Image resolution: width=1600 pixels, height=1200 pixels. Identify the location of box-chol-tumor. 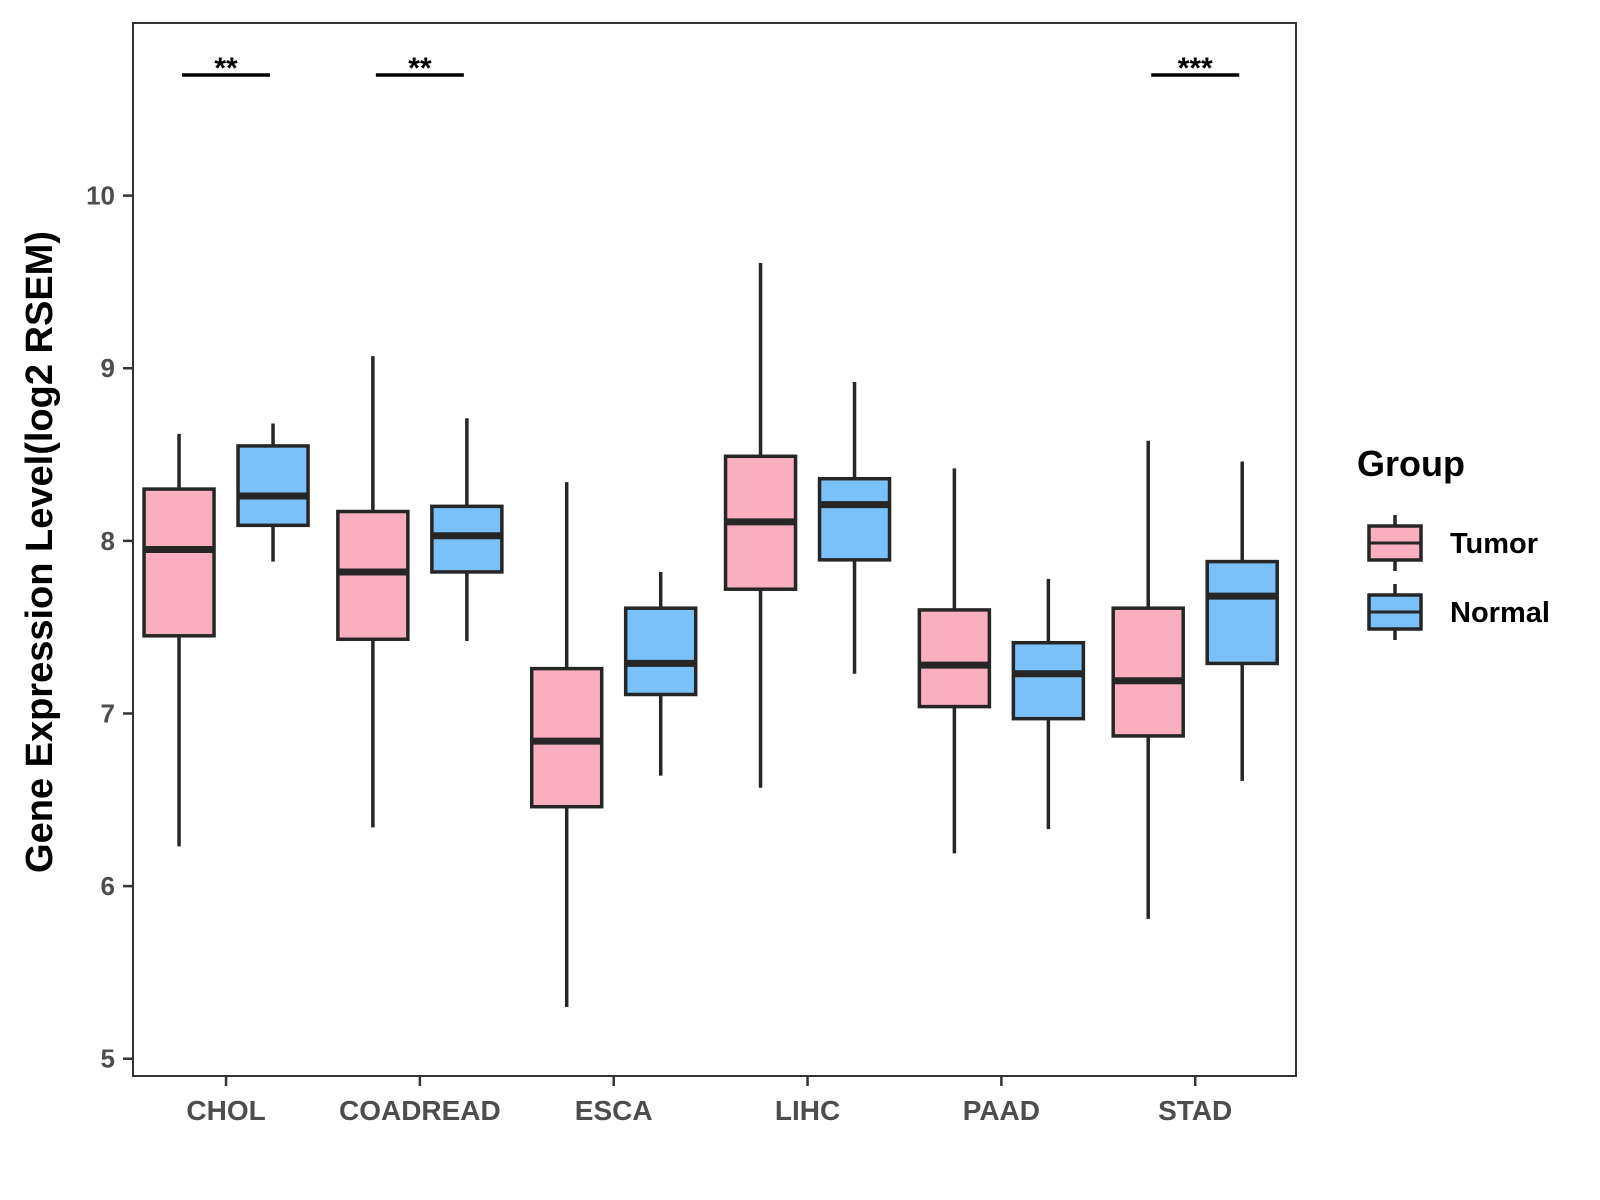
(179, 640).